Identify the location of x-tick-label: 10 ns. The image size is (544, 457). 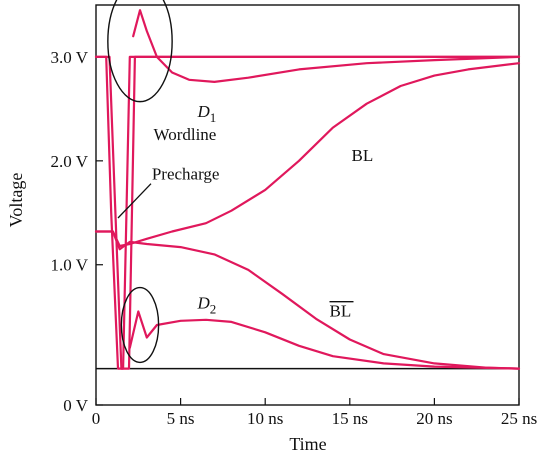
(265, 418).